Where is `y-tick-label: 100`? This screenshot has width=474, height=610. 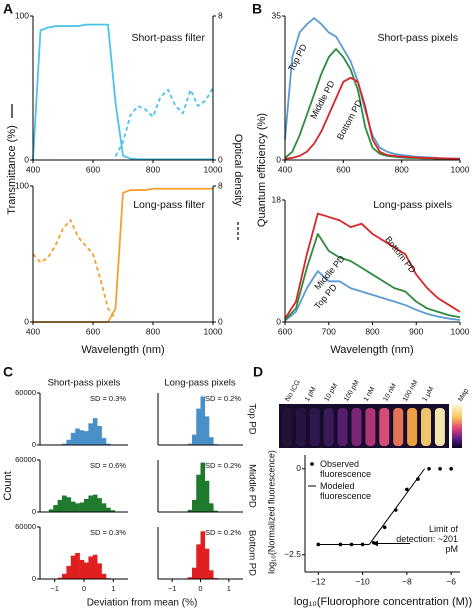 y-tick-label: 100 is located at coordinates (22, 15).